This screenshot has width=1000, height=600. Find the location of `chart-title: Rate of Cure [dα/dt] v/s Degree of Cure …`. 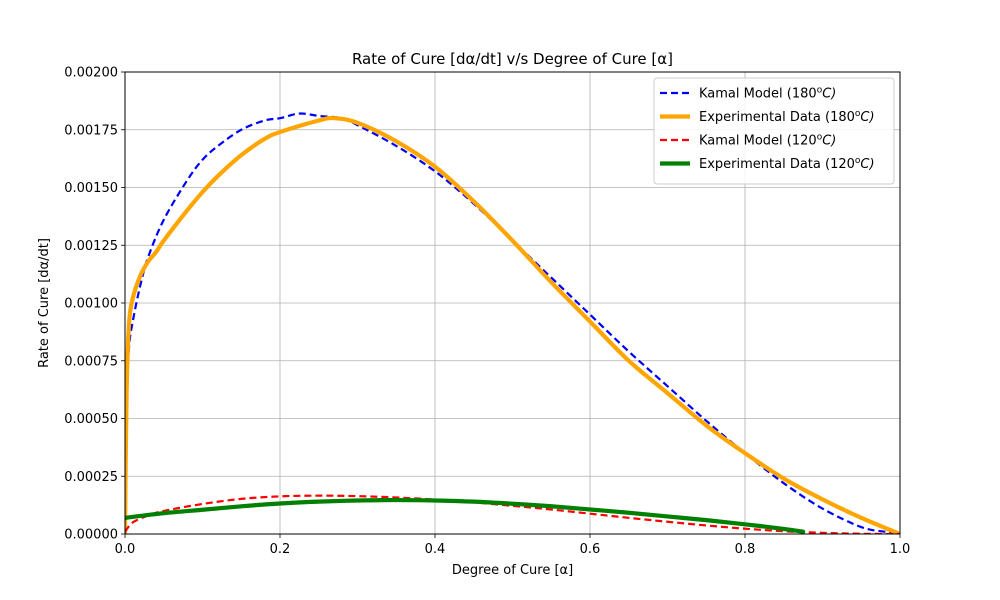

chart-title: Rate of Cure [dα/dt] v/s Degree of Cure … is located at coordinates (512, 59).